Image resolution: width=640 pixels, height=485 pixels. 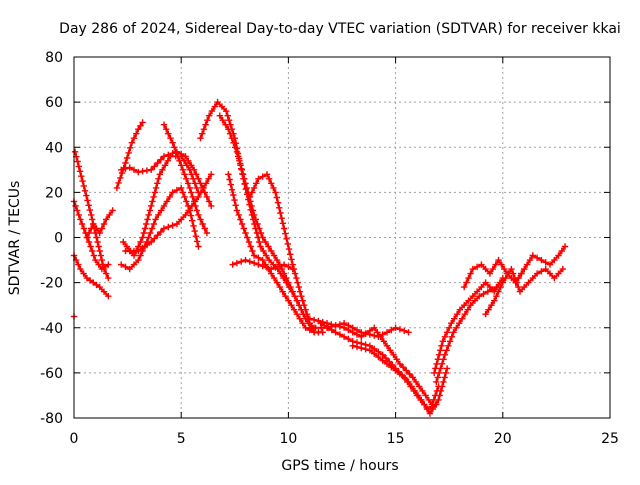 I want to click on y-tick-label: -40, so click(x=51, y=329).